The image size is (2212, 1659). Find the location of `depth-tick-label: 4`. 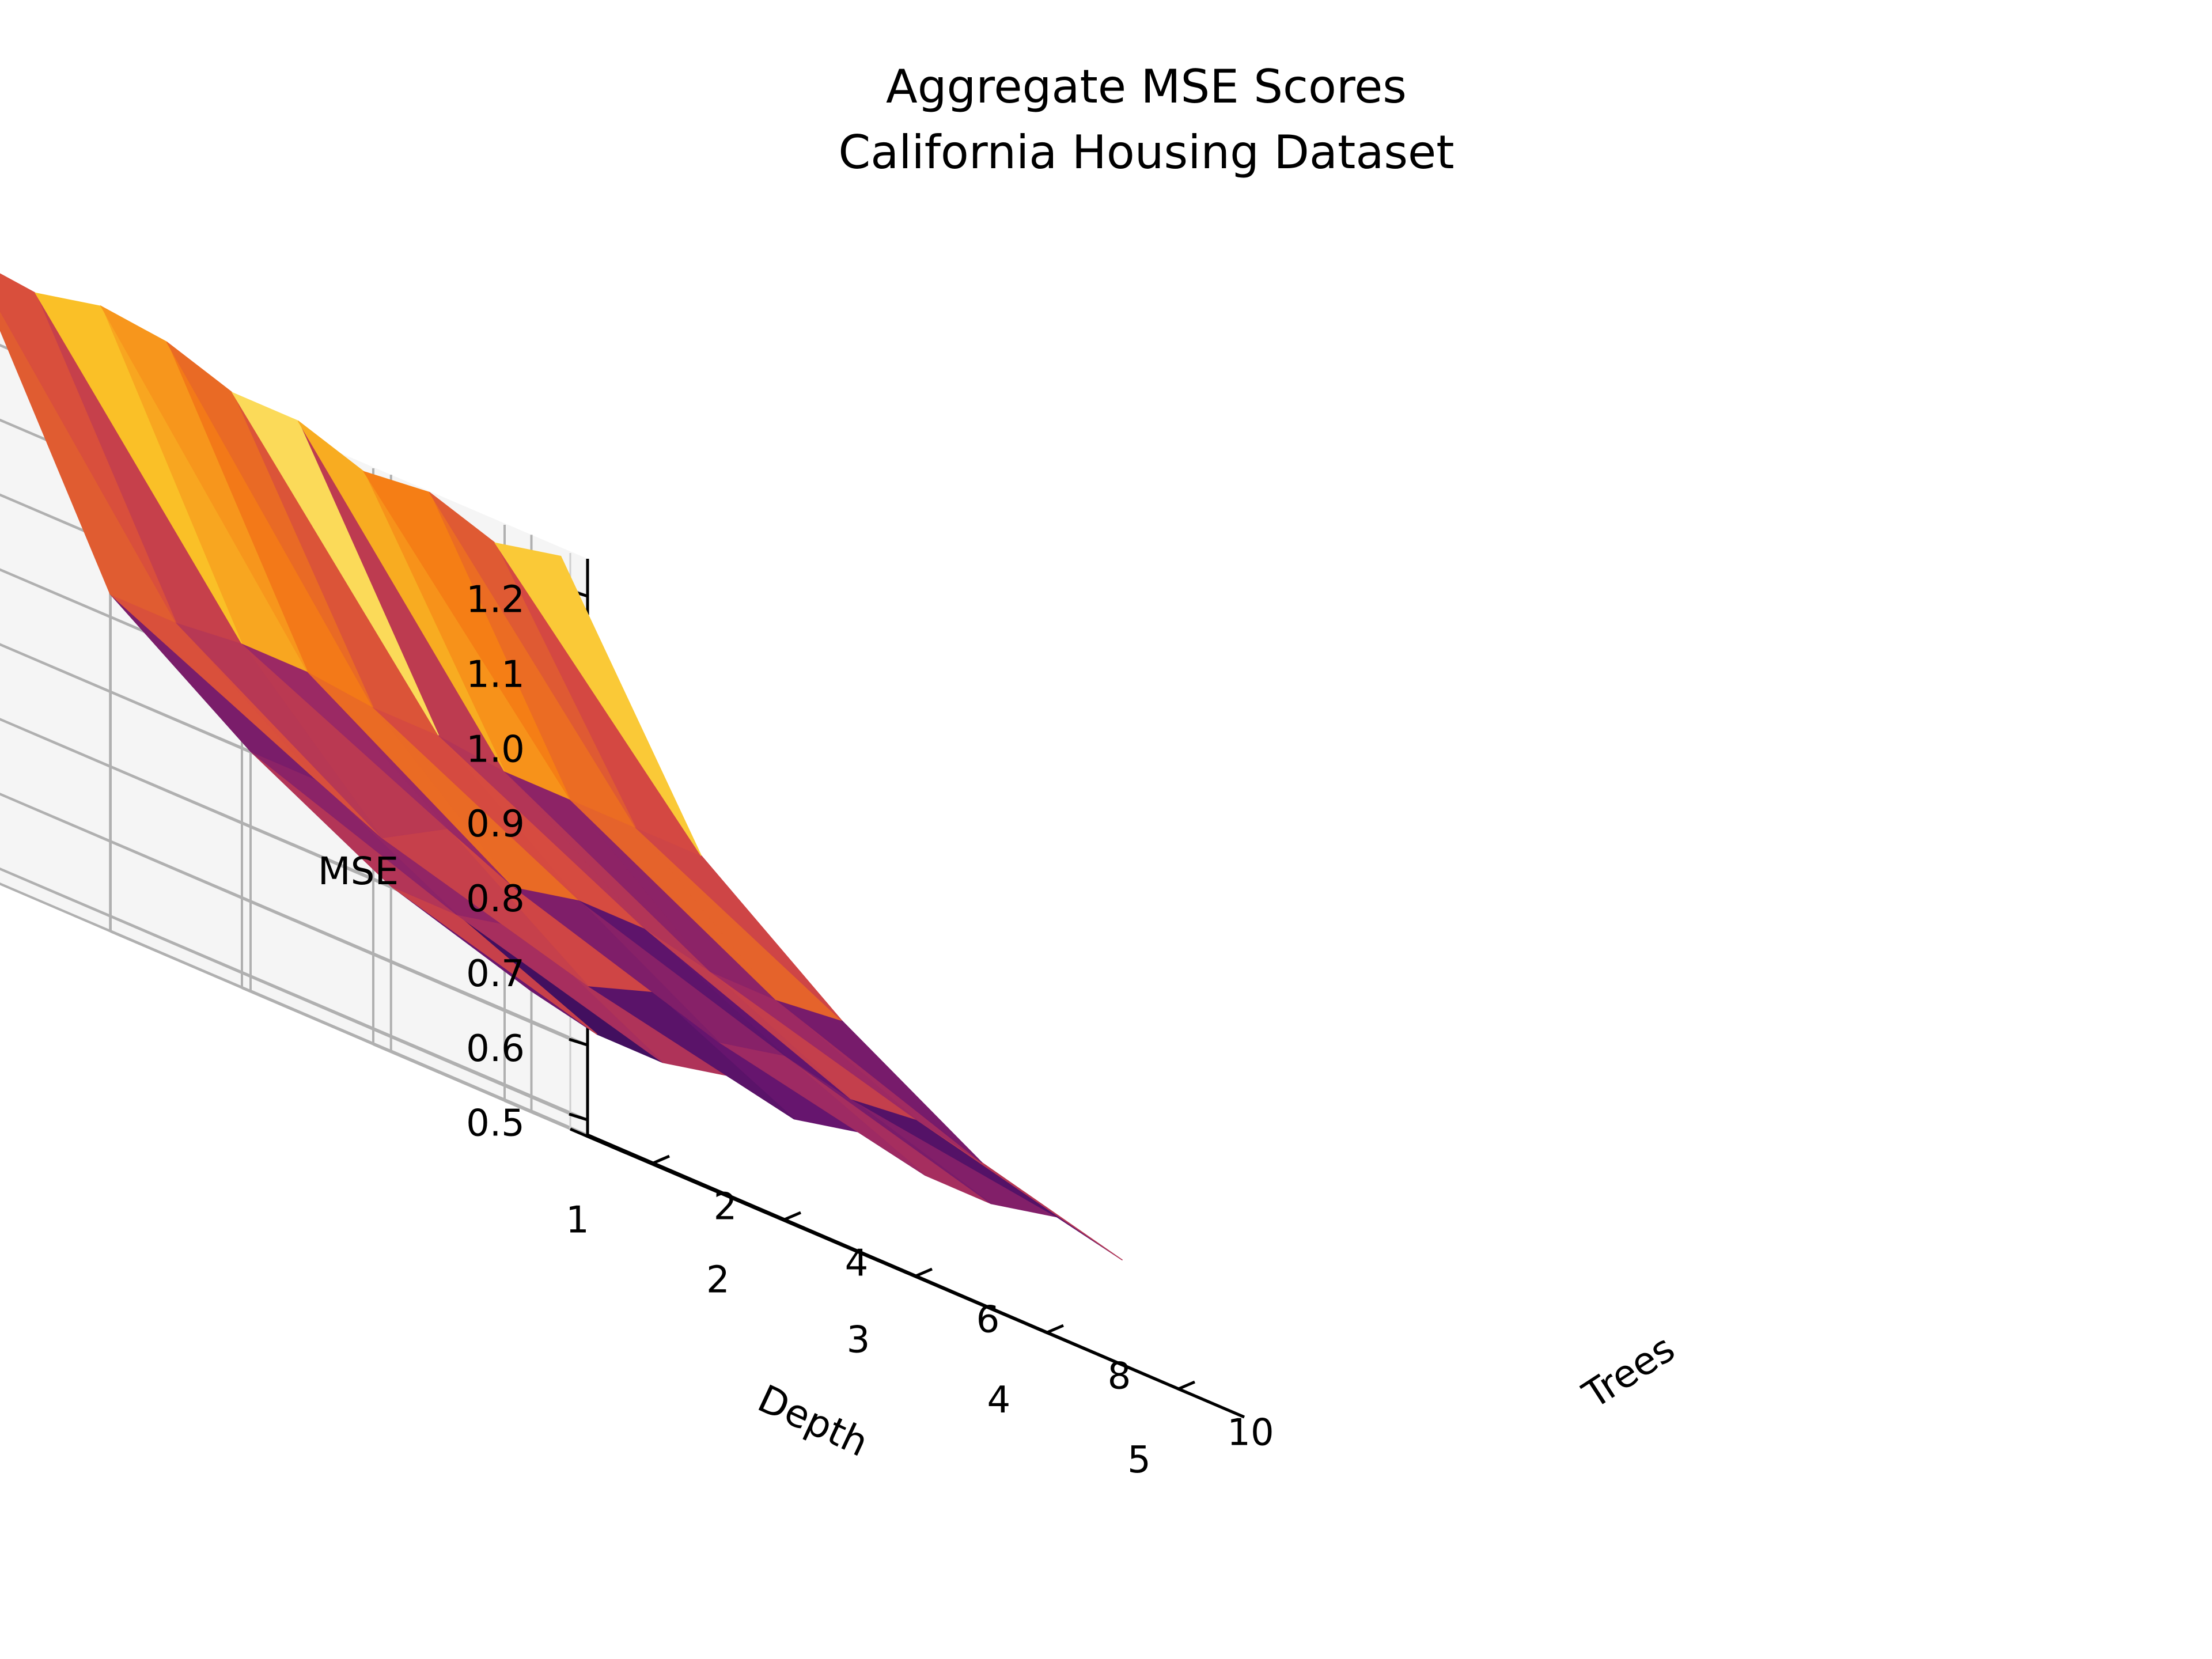

depth-tick-label: 4 is located at coordinates (998, 1400).